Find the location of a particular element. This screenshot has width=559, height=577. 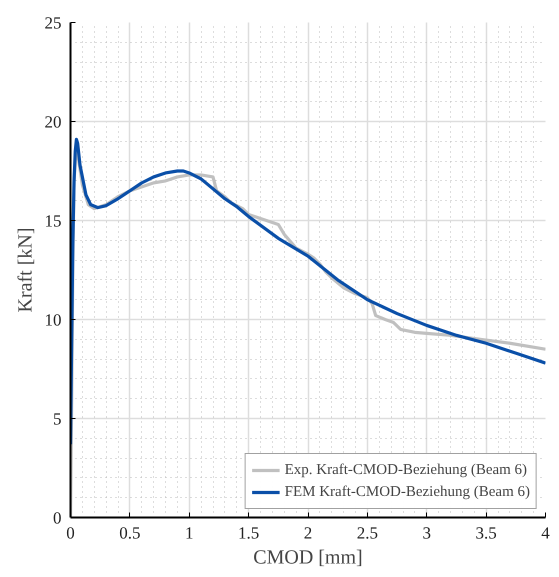

y-tick-label: 10 is located at coordinates (53, 320).